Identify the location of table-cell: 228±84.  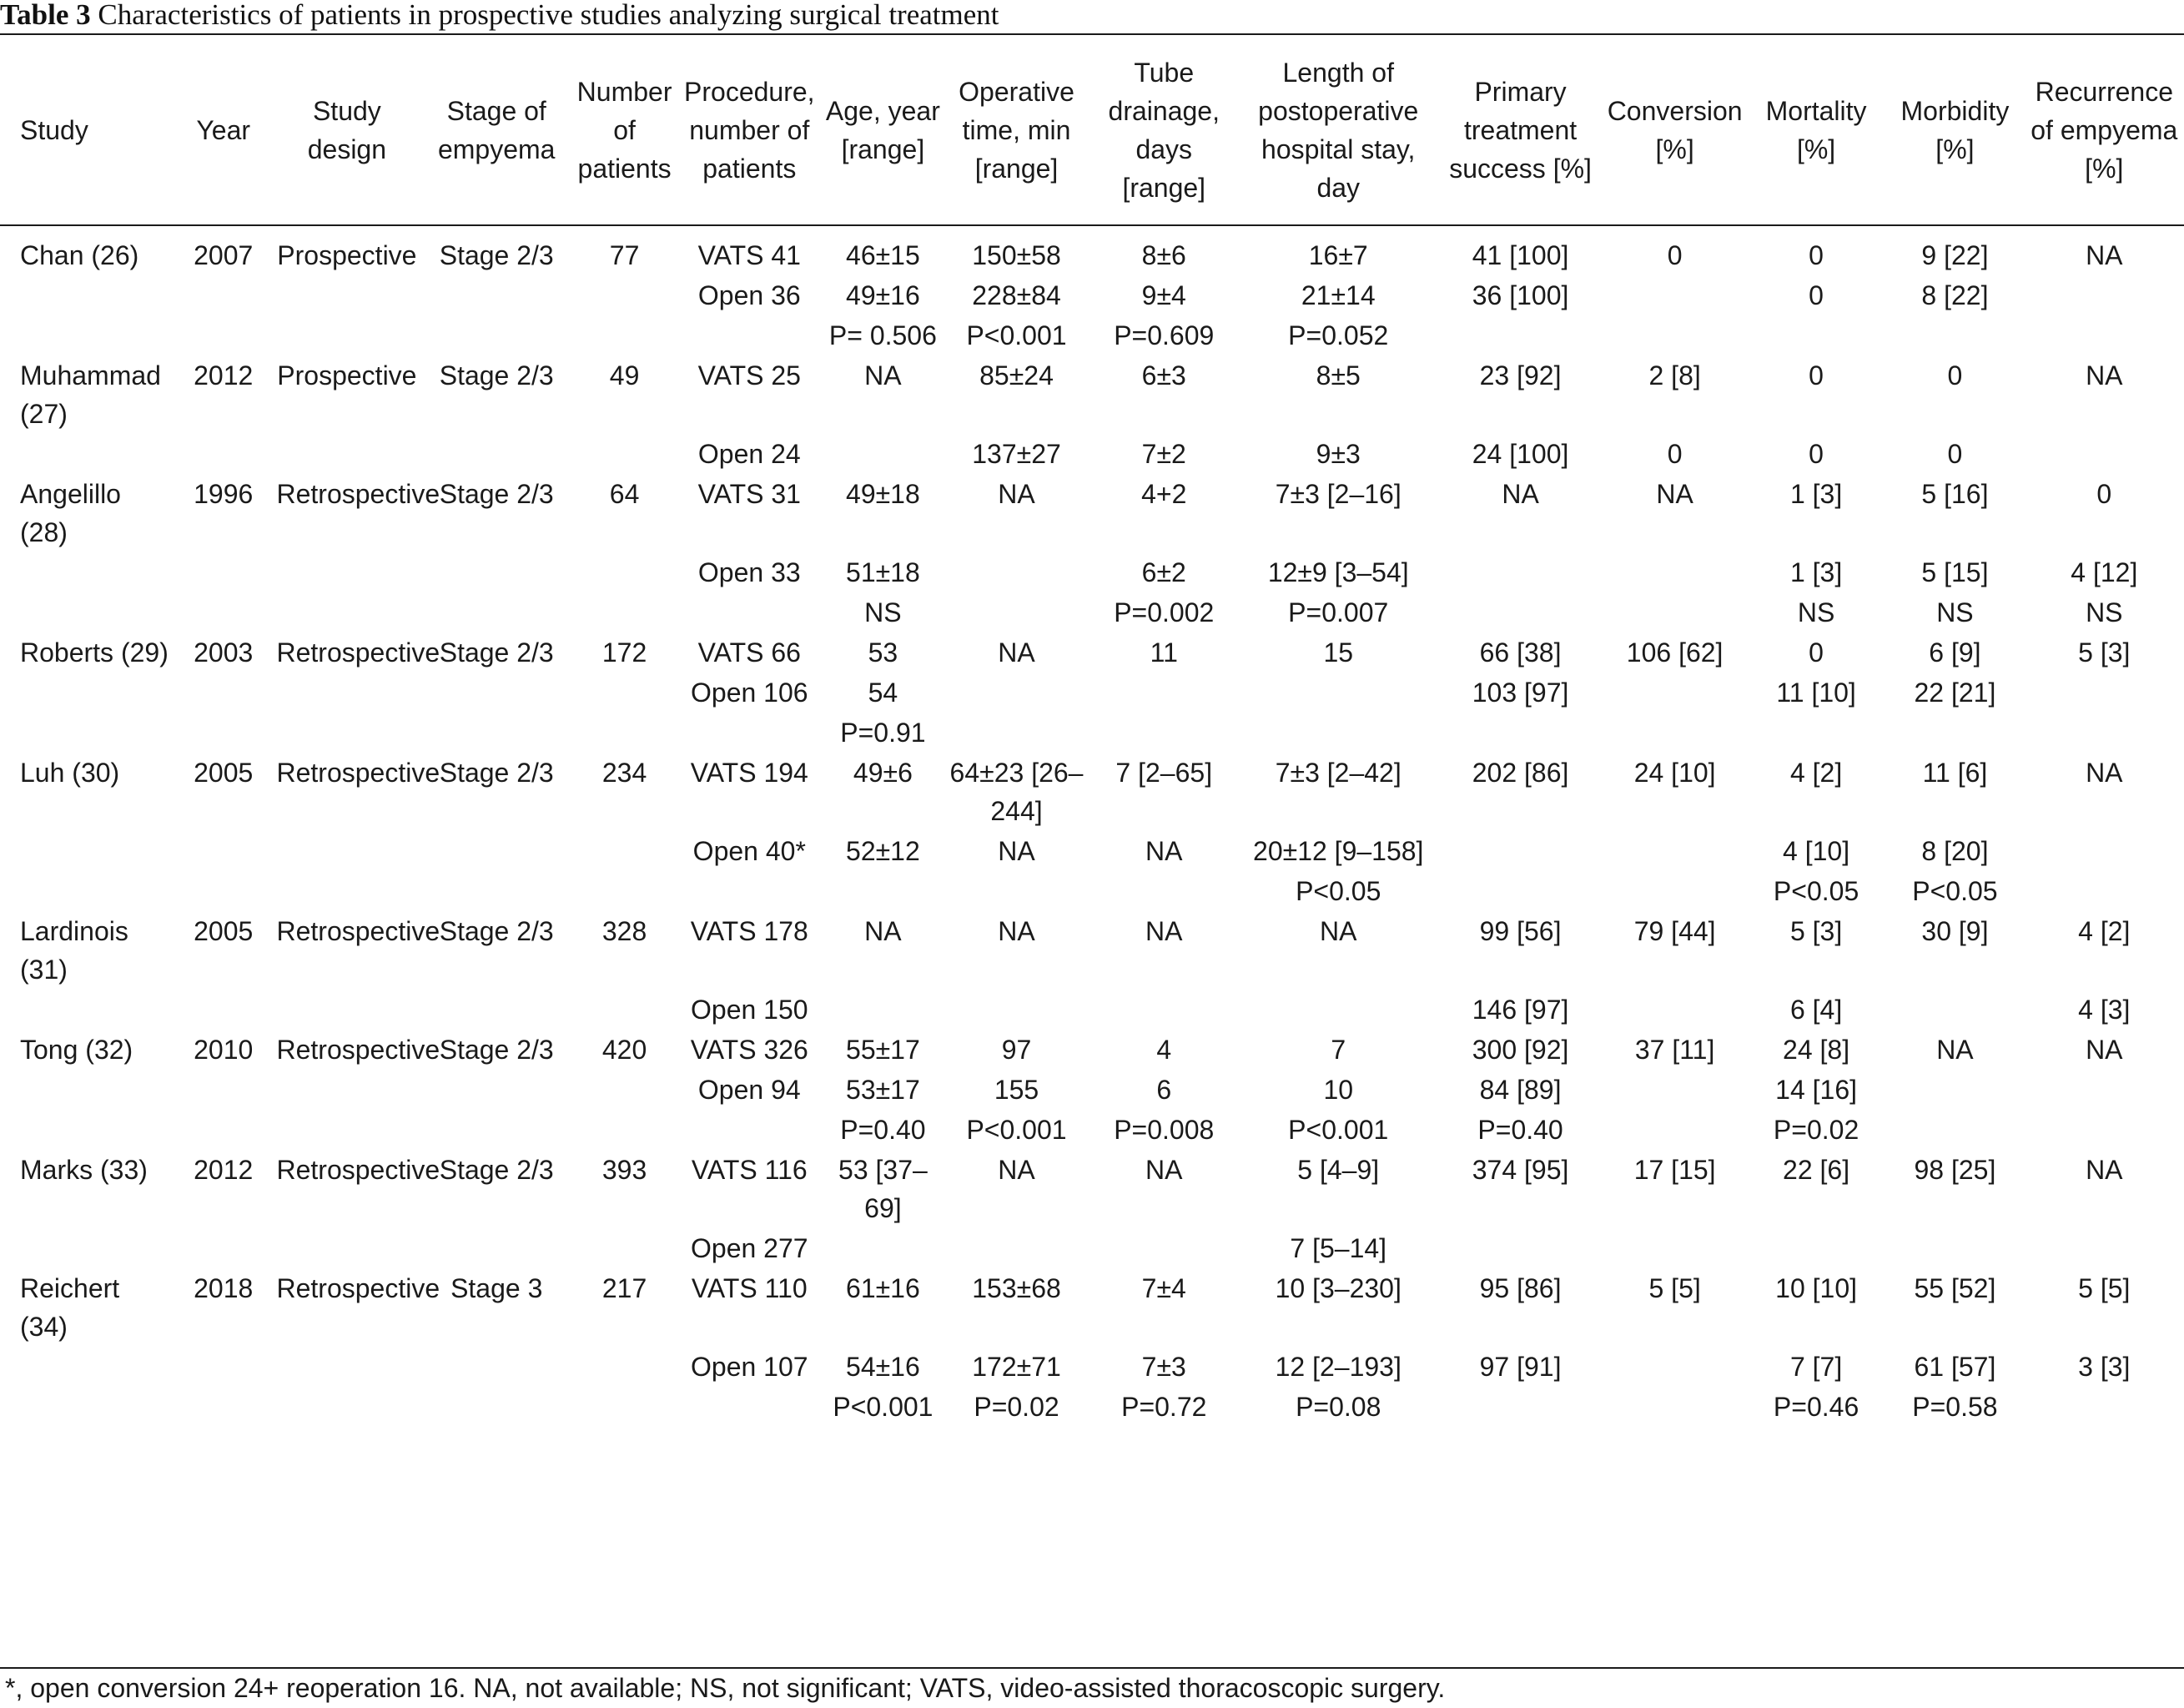
(1016, 295).